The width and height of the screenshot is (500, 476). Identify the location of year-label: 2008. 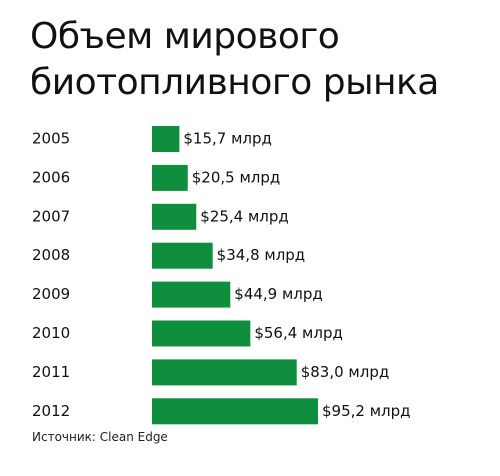
(51, 255).